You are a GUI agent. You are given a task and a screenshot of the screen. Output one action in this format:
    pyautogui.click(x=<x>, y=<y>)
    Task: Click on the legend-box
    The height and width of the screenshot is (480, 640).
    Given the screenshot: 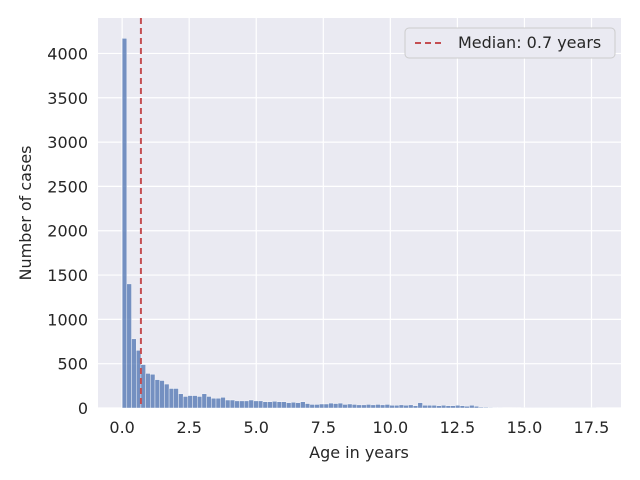 What is the action you would take?
    pyautogui.click(x=510, y=43)
    